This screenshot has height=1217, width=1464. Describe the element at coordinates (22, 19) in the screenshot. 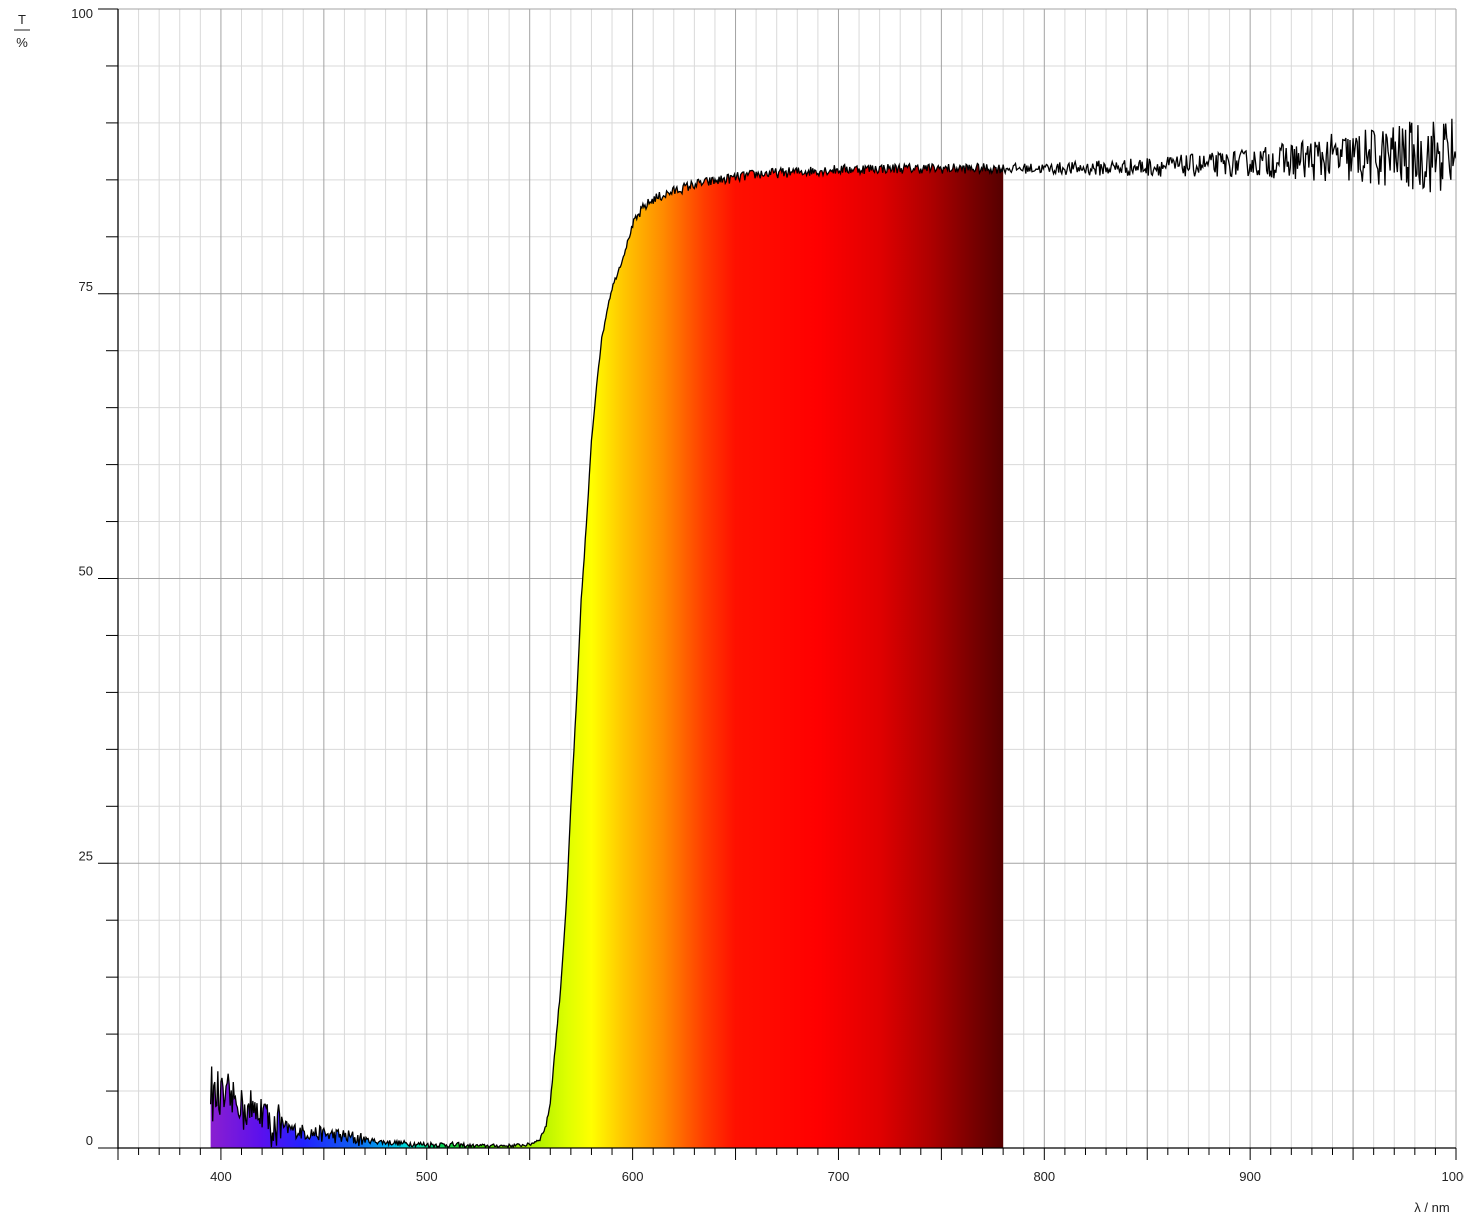

I see `y-axis-title-top: T` at that location.